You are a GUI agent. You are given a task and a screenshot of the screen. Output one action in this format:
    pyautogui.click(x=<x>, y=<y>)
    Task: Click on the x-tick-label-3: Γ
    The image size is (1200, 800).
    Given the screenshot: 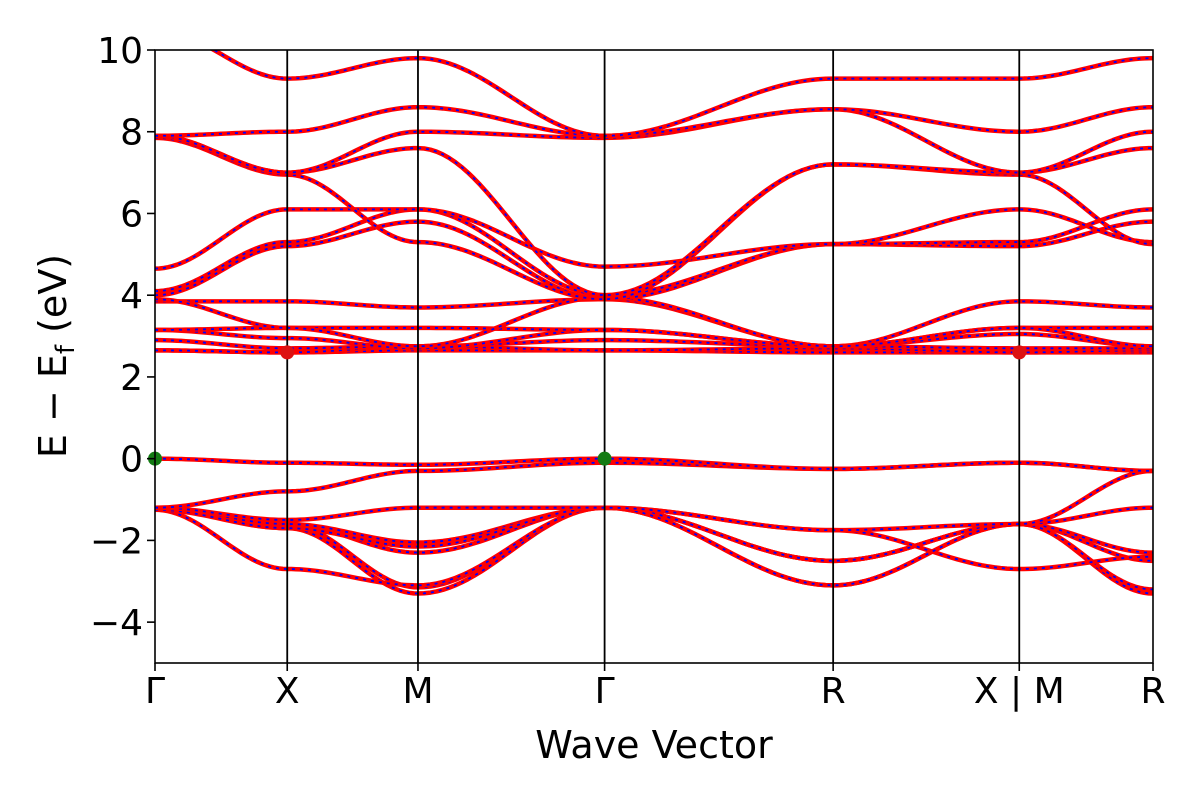 What is the action you would take?
    pyautogui.click(x=605, y=691)
    